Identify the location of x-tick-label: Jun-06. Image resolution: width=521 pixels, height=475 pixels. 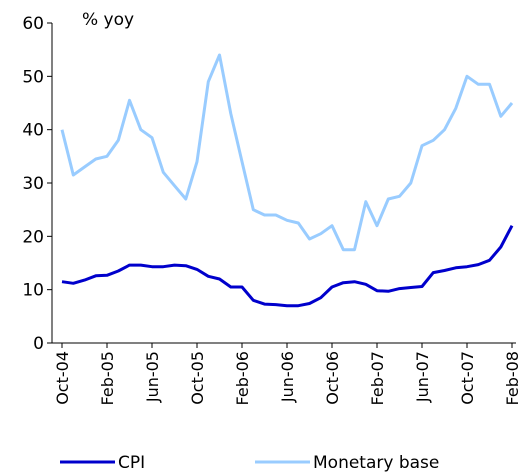
(287, 377).